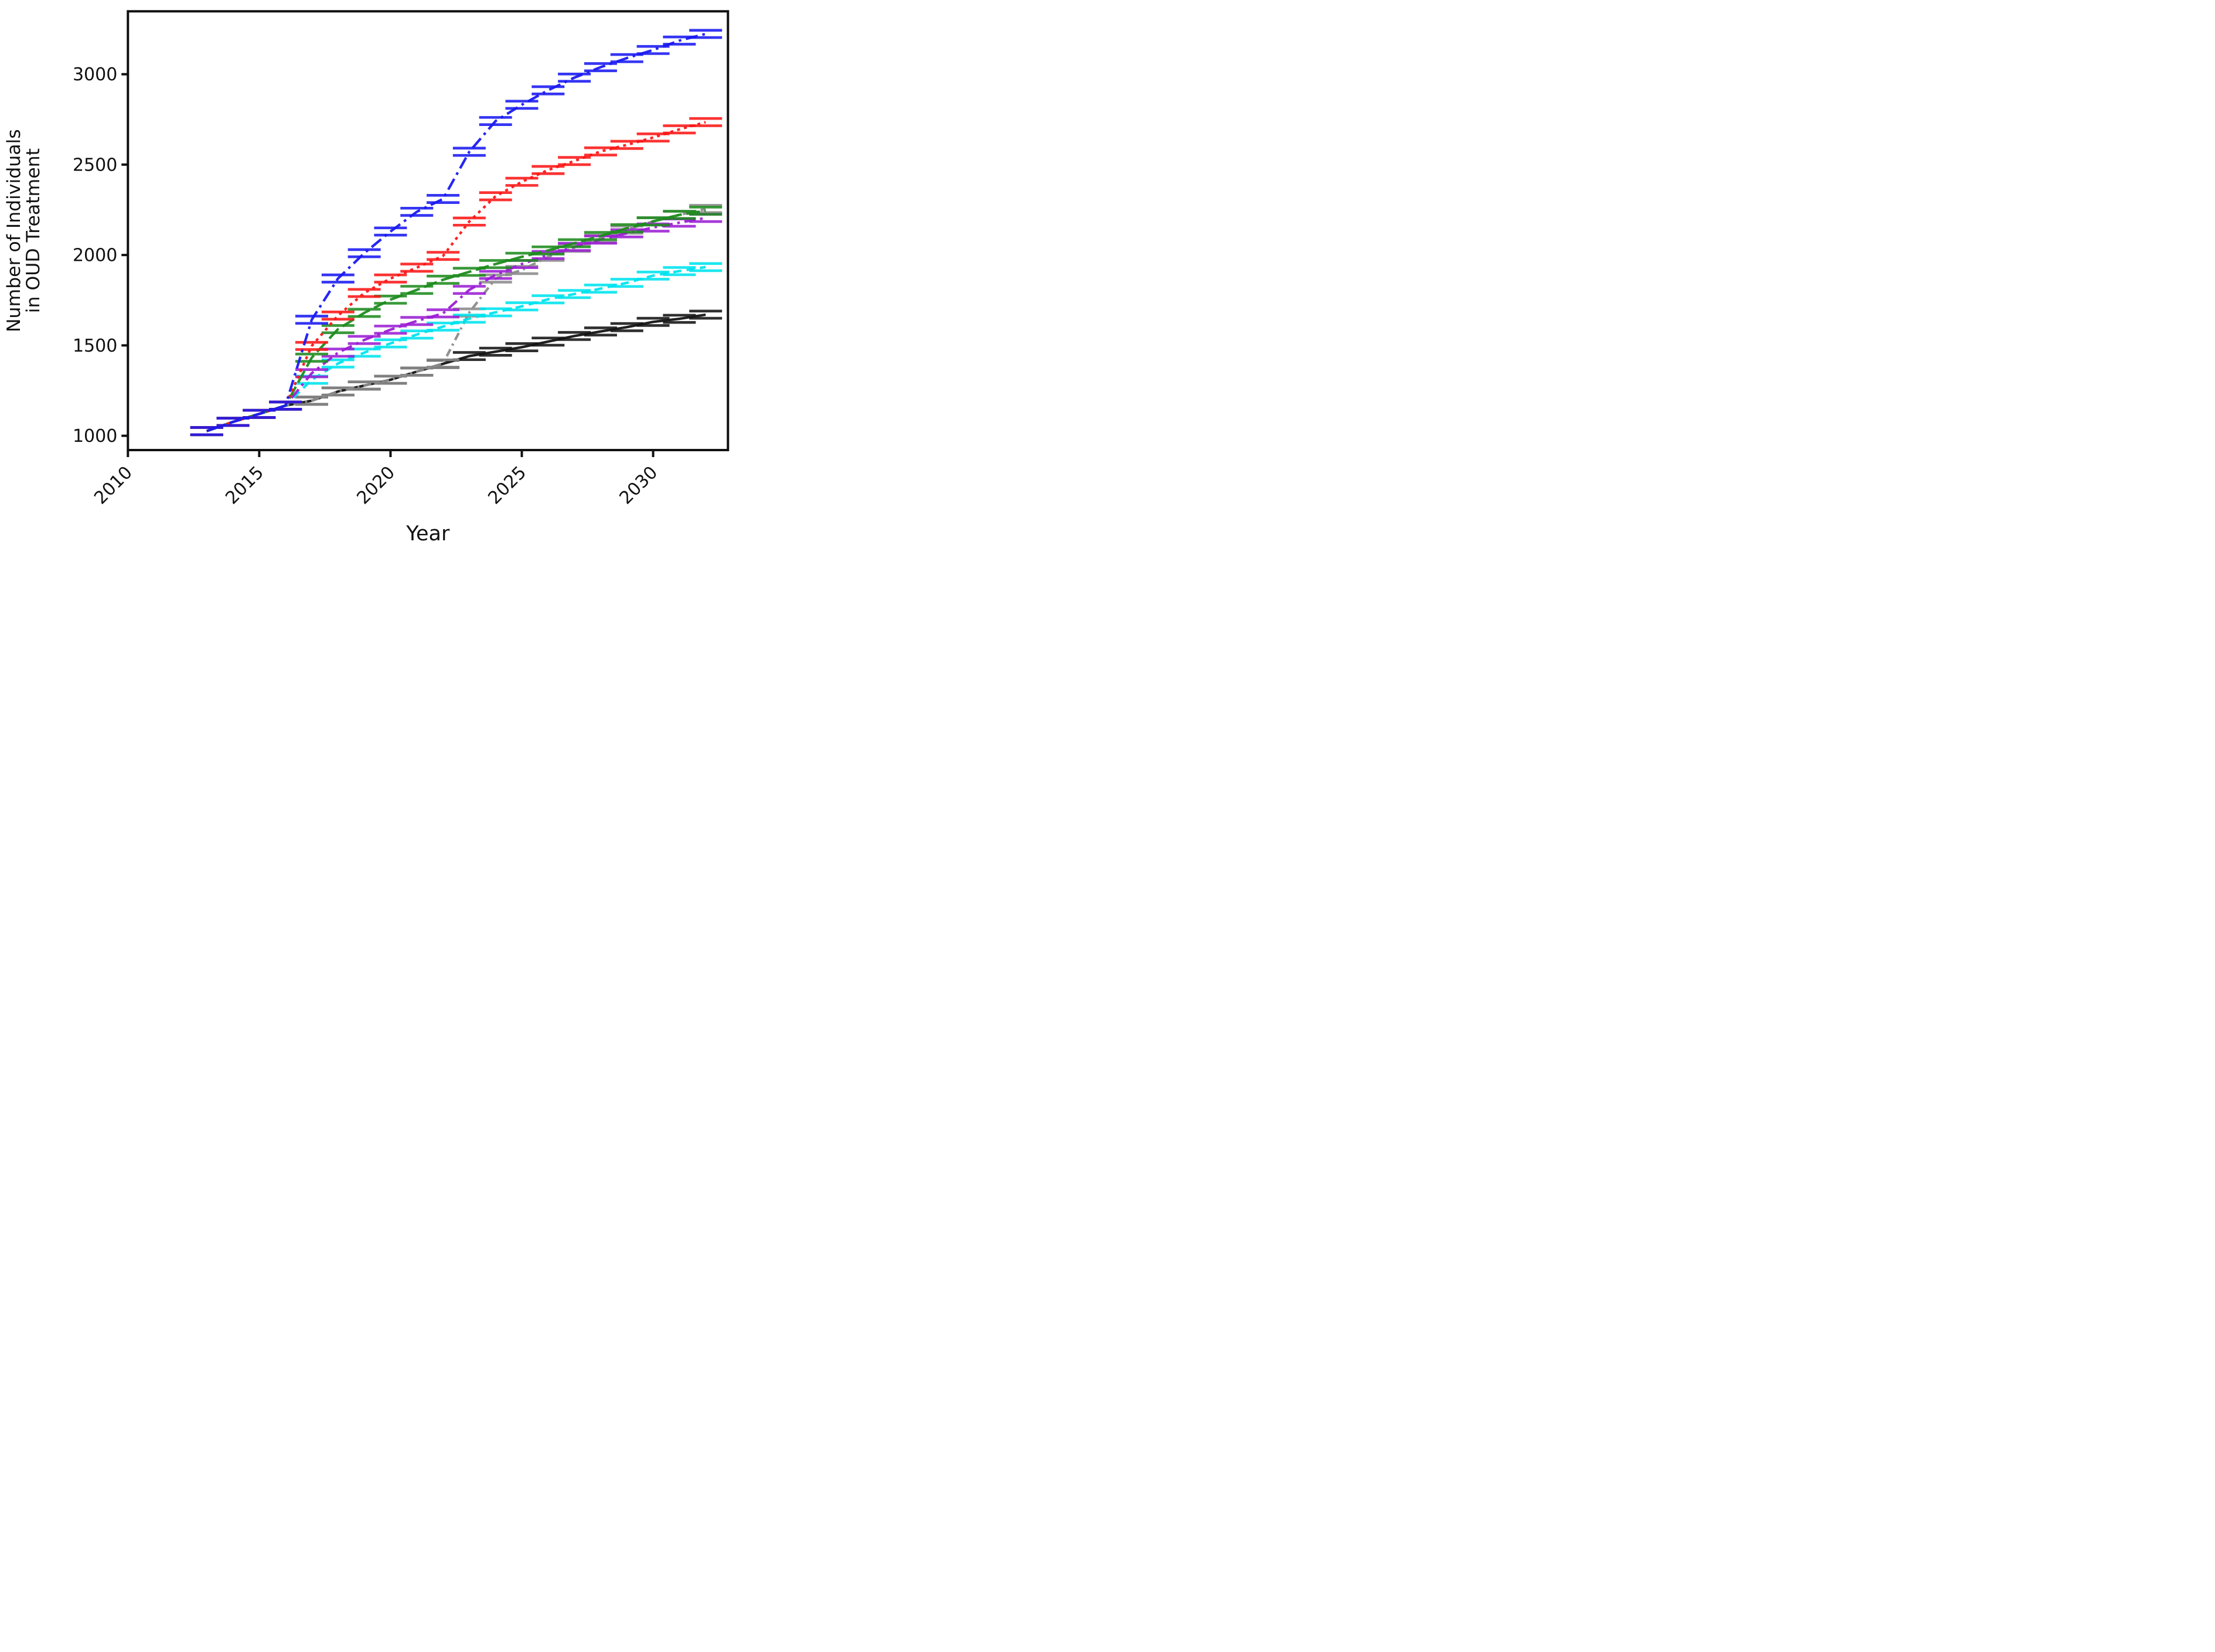 Image resolution: width=2215 pixels, height=1652 pixels. Describe the element at coordinates (33, 231) in the screenshot. I see `y-axis-label-line2: in OUD Treatment` at that location.